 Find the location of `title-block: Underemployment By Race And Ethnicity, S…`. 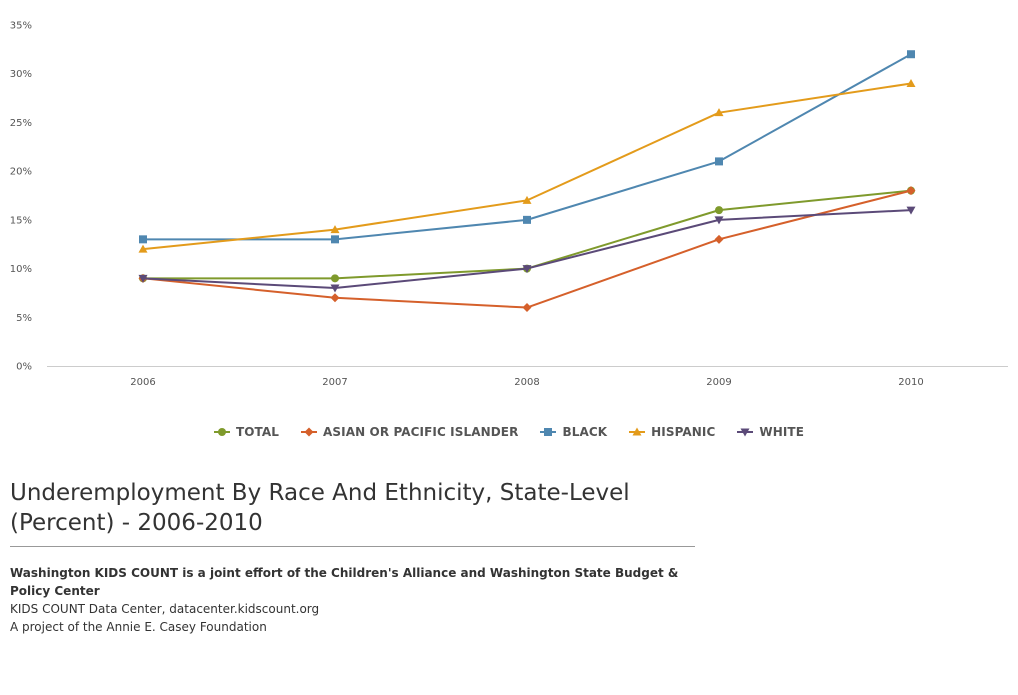

title-block: Underemployment By Race And Ethnicity, S… is located at coordinates (352, 512).